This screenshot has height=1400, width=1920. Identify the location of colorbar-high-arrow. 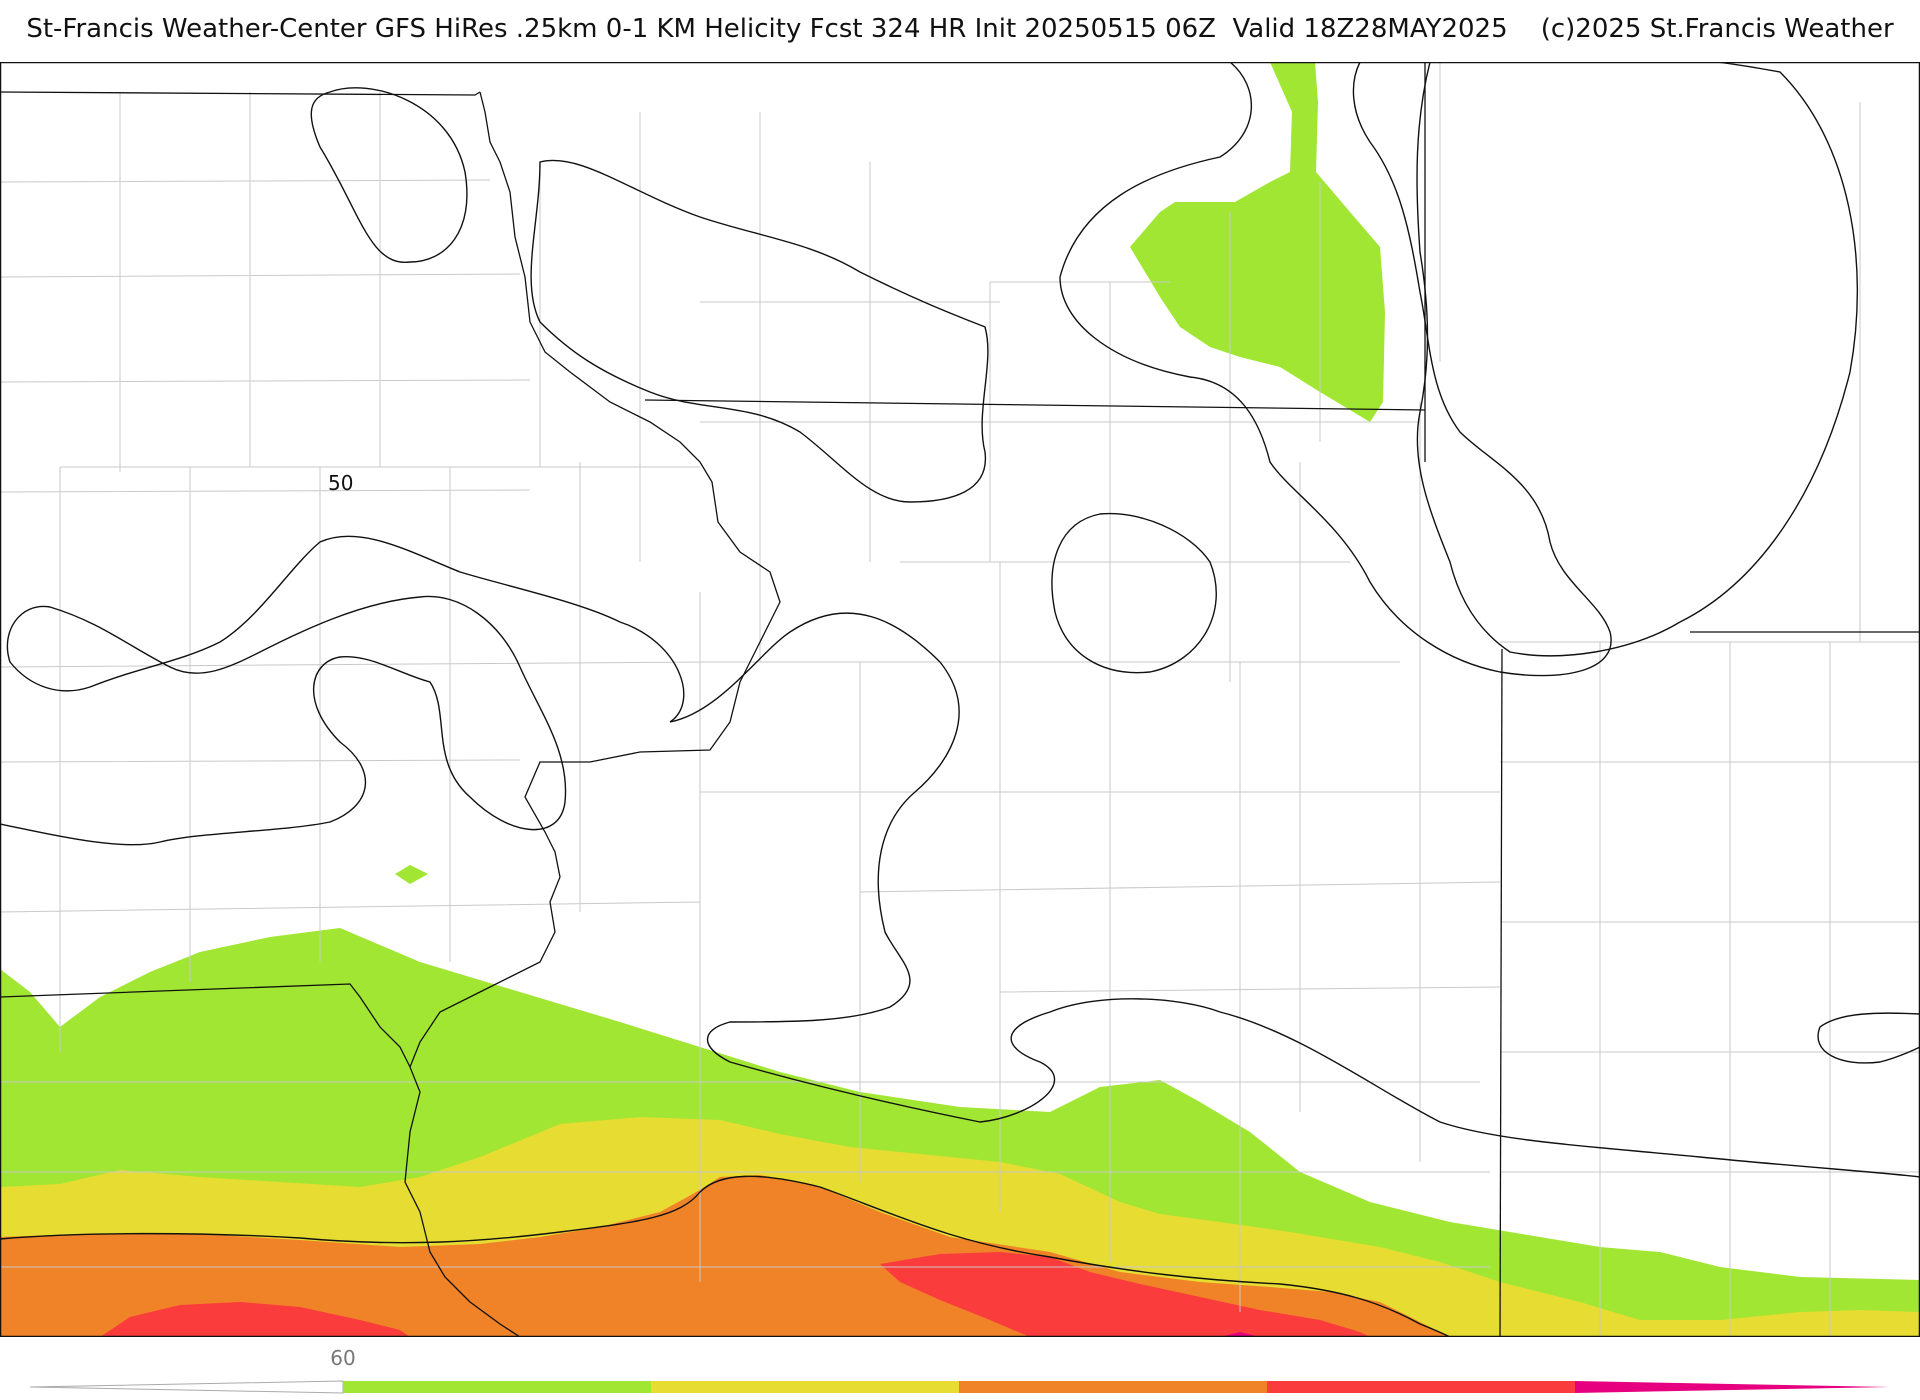
(1732, 1387).